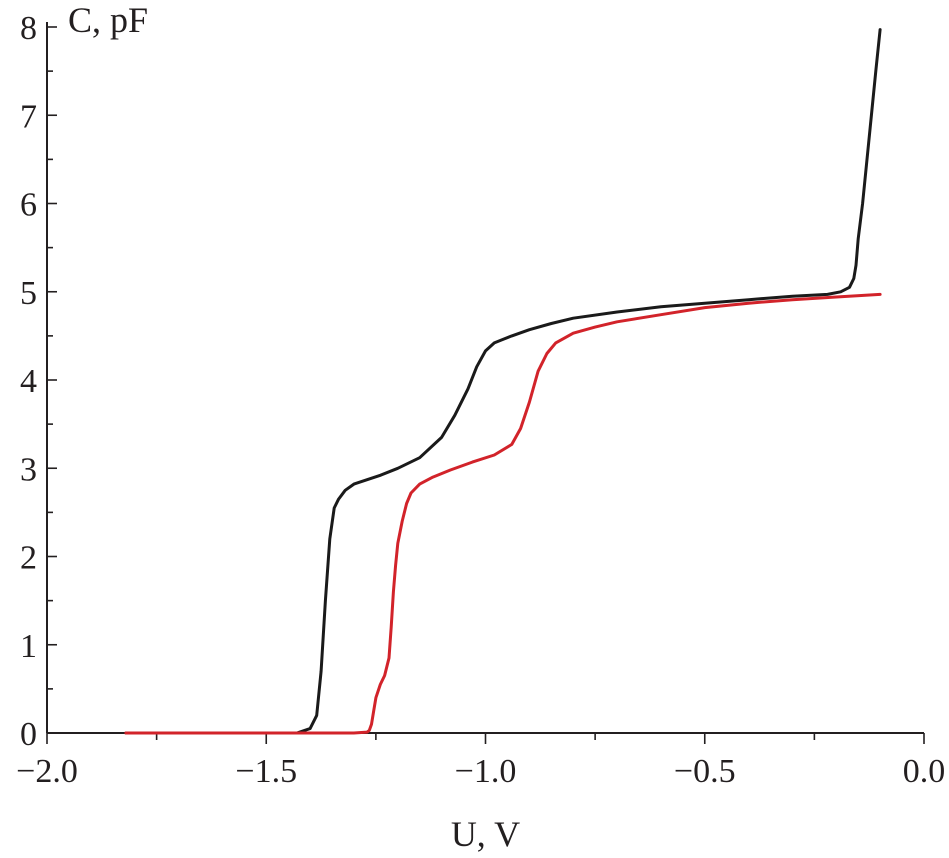 This screenshot has width=949, height=858. What do you see at coordinates (108, 20) in the screenshot?
I see `y-axis-title: C, pF` at bounding box center [108, 20].